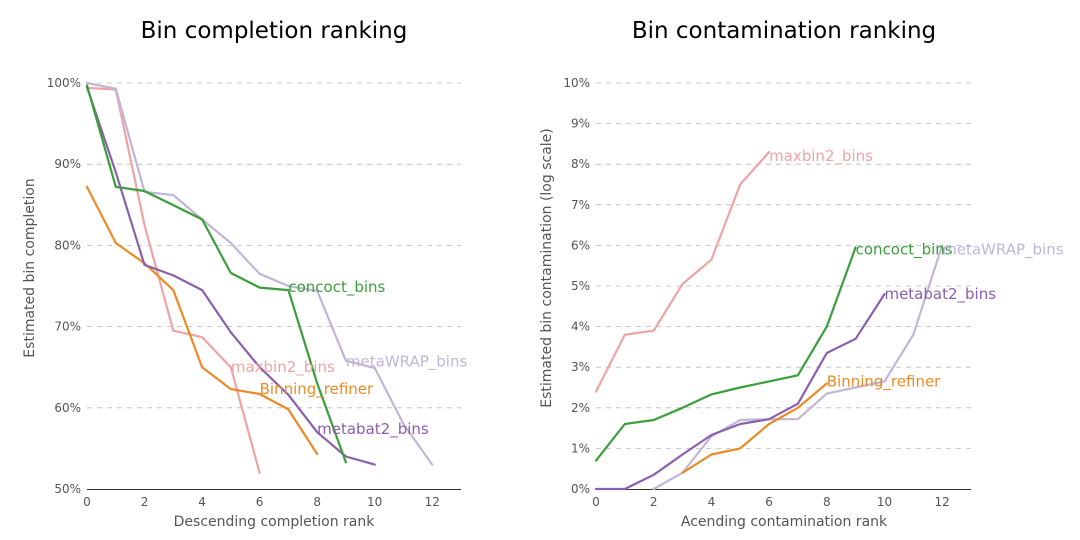  Describe the element at coordinates (67, 408) in the screenshot. I see `chart1-y-tick-label: 60%` at that location.